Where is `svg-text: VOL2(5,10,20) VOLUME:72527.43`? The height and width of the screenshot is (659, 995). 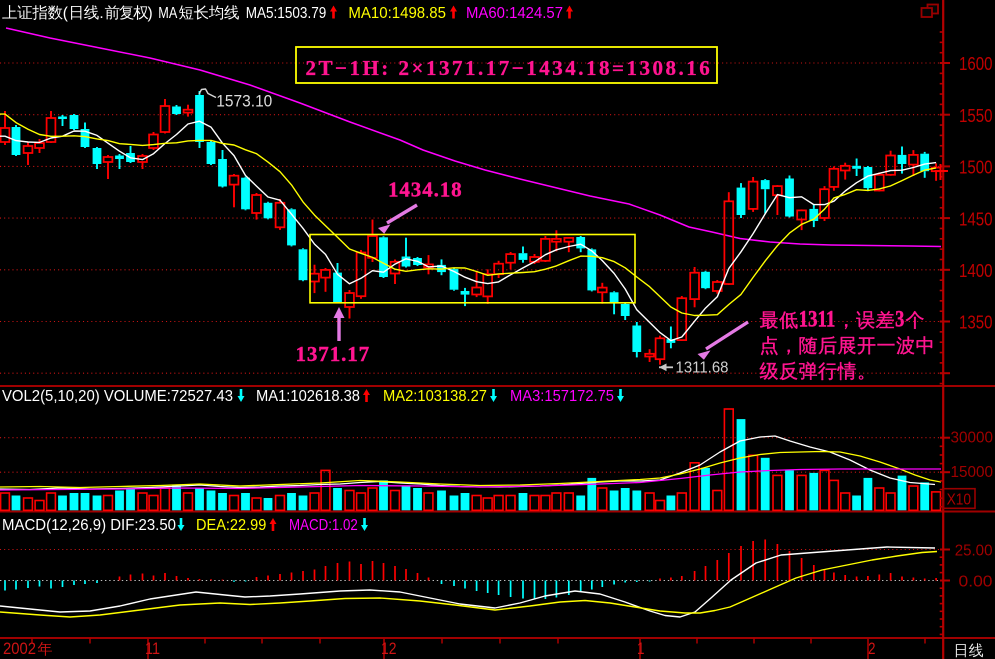 svg-text: VOL2(5,10,20) VOLUME:72527.43 is located at coordinates (117, 396).